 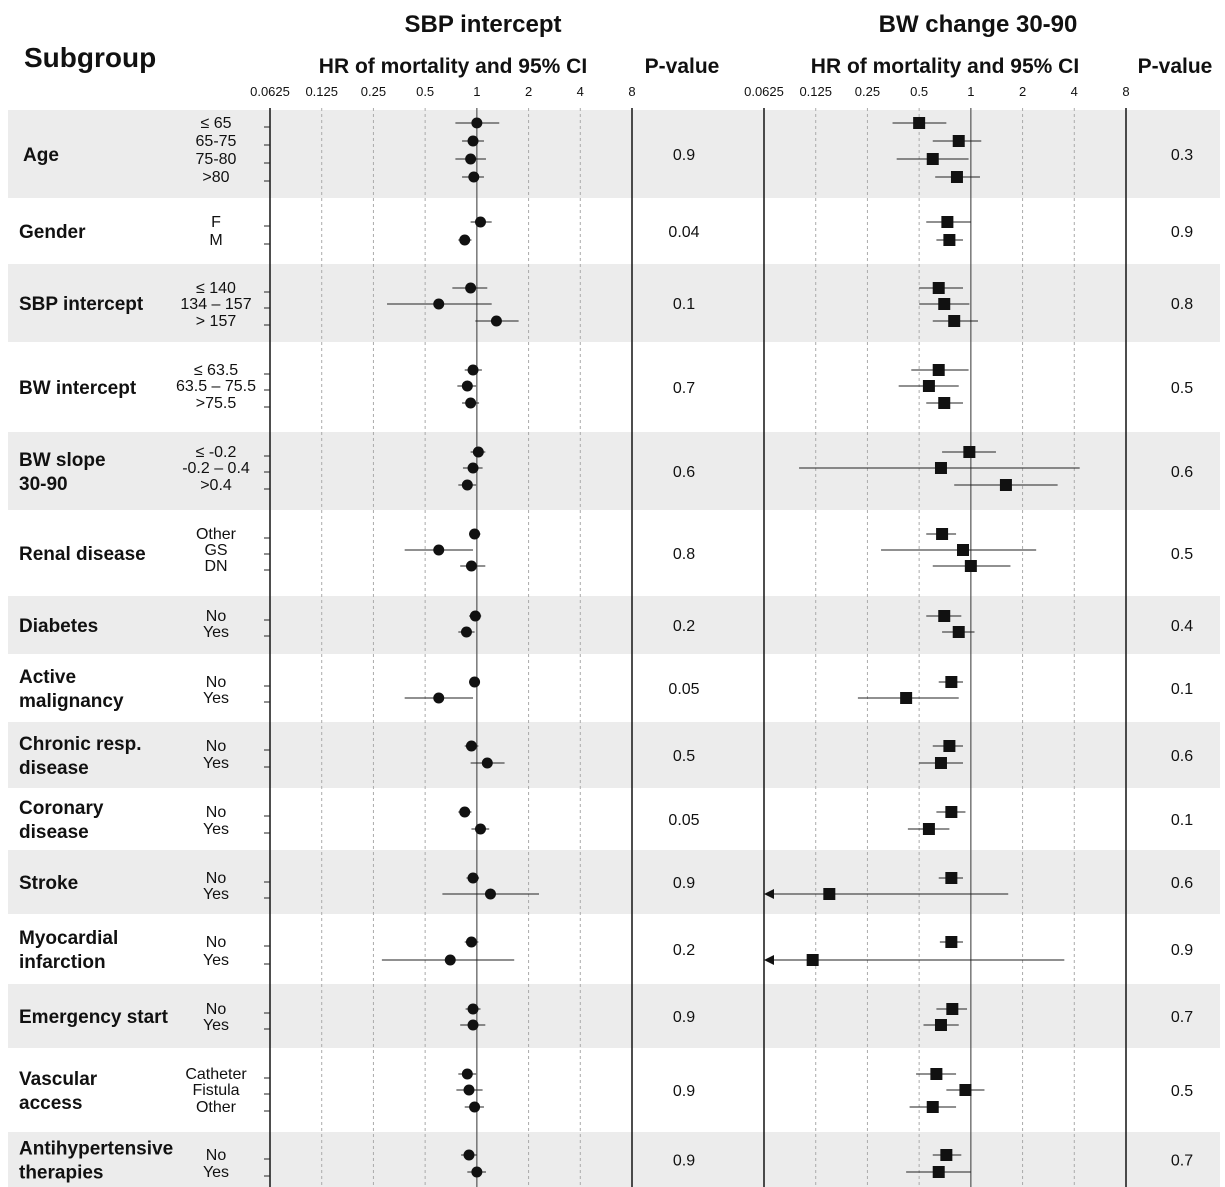 I want to click on group-name: access, so click(x=50, y=1103).